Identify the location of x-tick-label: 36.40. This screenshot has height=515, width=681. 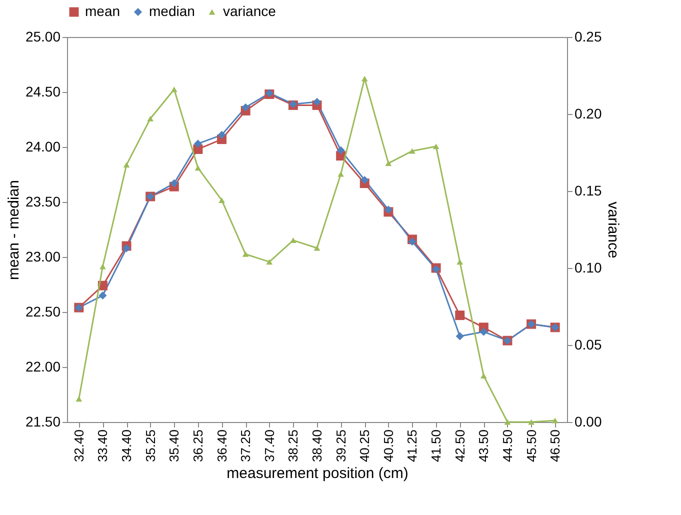
(222, 446).